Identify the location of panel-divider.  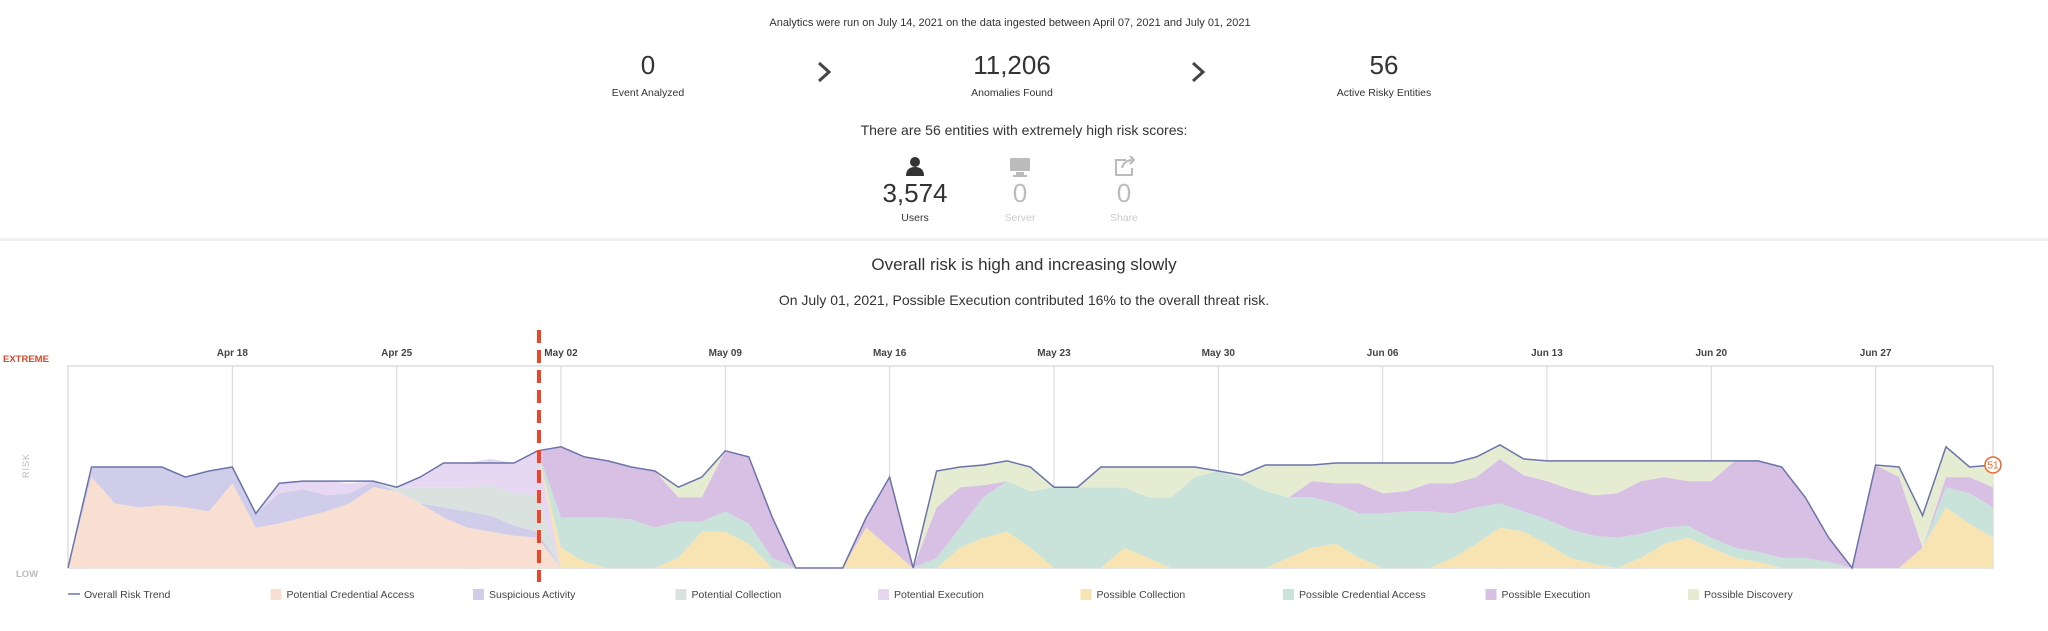
(1024, 239).